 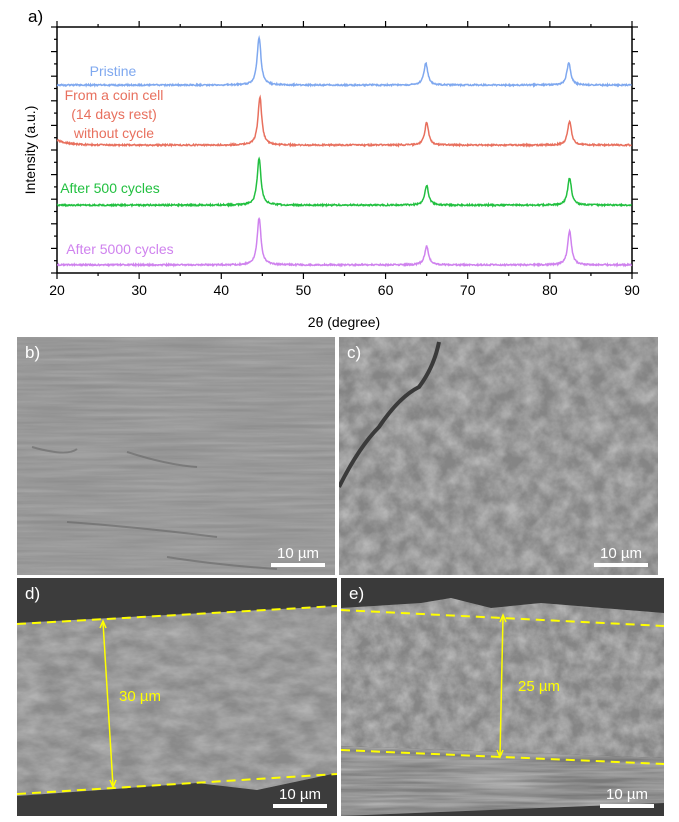 I want to click on series-label: After 5000 cycles, so click(x=119, y=249).